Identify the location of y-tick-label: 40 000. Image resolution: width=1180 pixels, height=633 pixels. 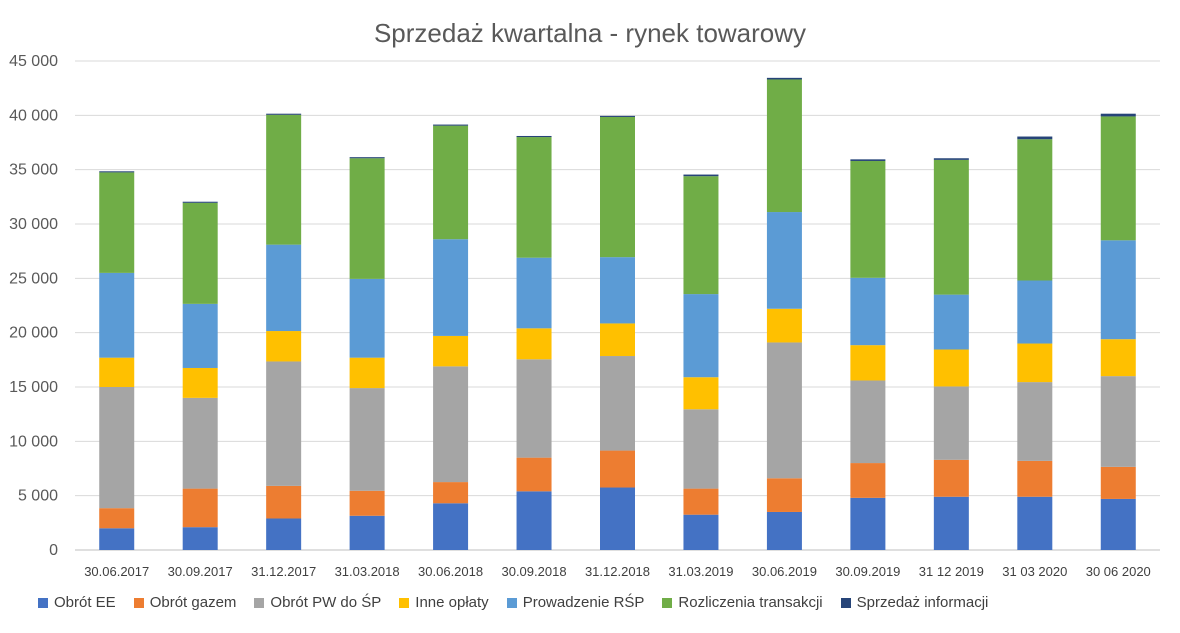
(33, 115).